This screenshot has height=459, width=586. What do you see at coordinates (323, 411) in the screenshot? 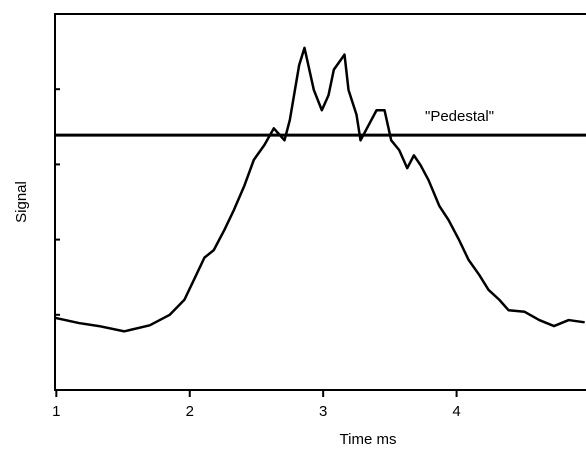
I see `x-tick-label: 3` at bounding box center [323, 411].